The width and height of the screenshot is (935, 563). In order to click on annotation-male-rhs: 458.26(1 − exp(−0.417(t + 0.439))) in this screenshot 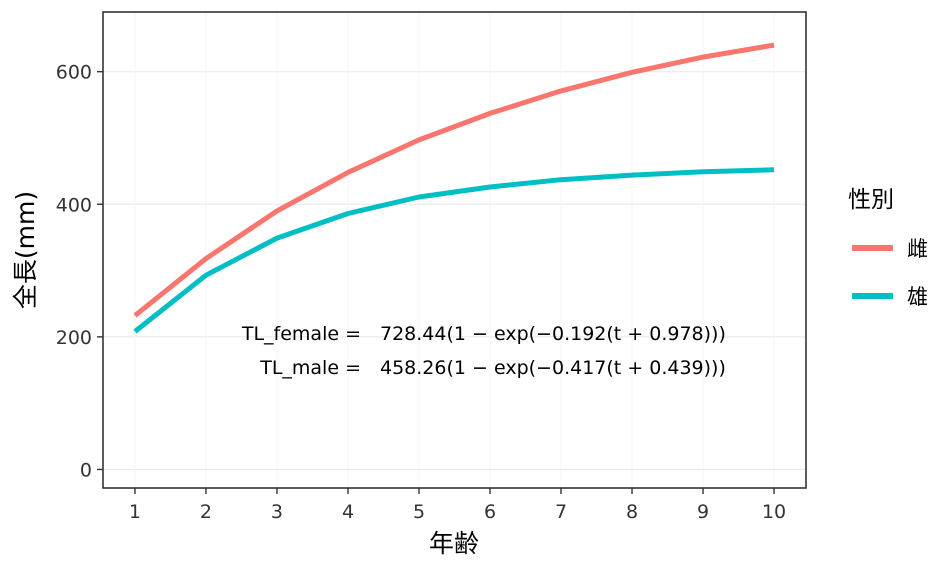, I will do `click(553, 368)`.